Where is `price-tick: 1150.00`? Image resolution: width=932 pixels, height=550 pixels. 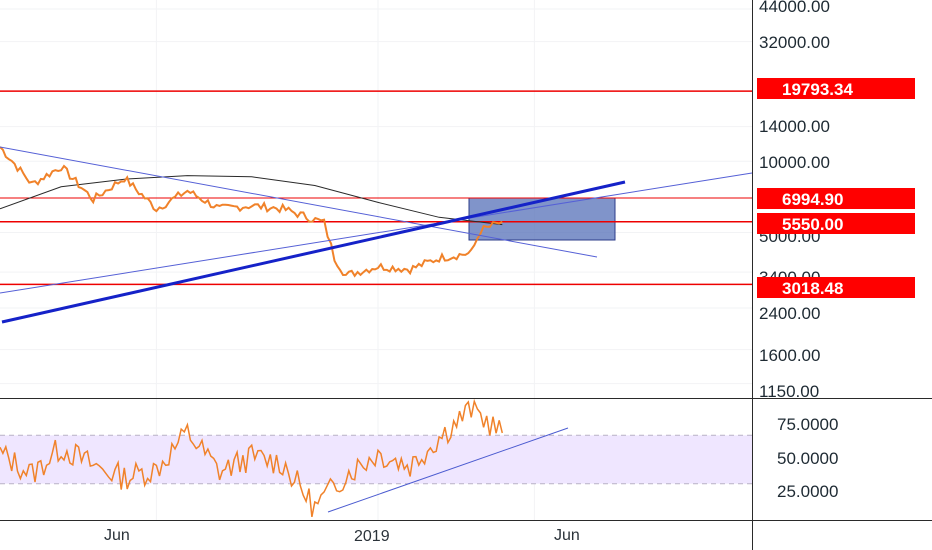 price-tick: 1150.00 is located at coordinates (789, 391).